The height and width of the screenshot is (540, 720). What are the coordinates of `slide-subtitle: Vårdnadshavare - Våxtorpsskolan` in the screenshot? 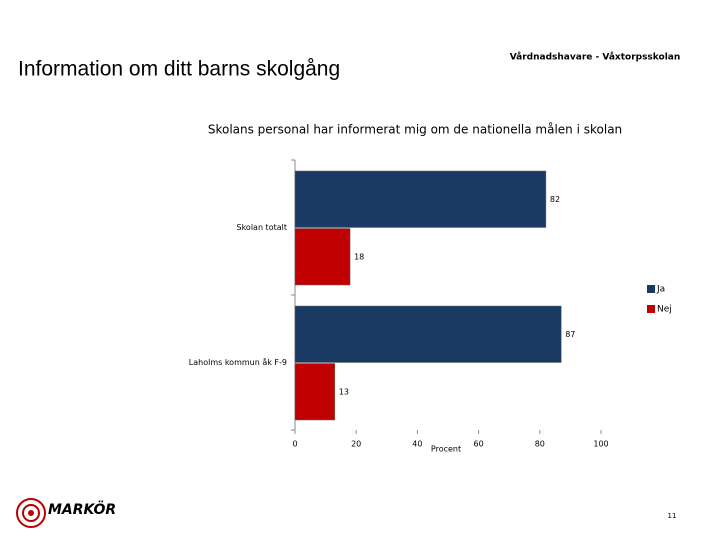 It's located at (595, 57).